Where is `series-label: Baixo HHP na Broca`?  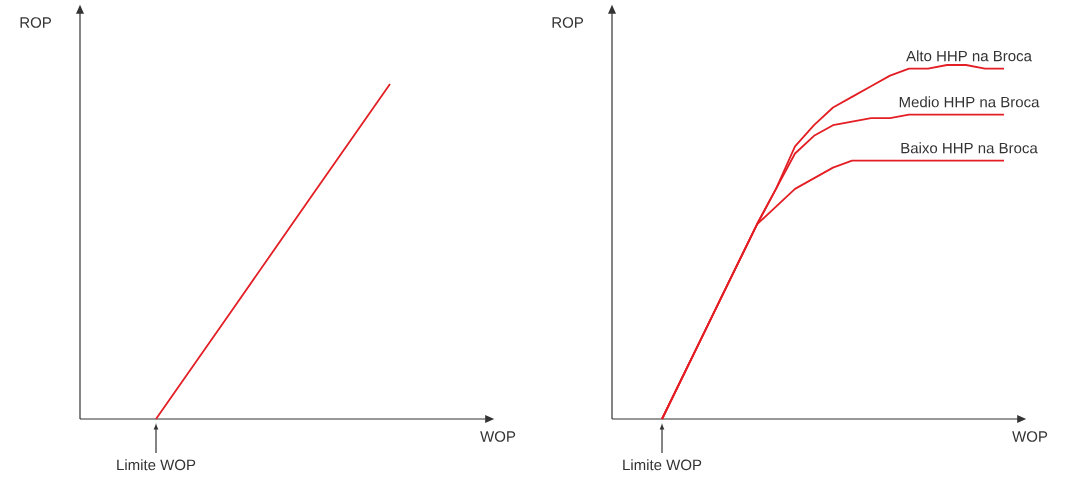
series-label: Baixo HHP na Broca is located at coordinates (969, 148).